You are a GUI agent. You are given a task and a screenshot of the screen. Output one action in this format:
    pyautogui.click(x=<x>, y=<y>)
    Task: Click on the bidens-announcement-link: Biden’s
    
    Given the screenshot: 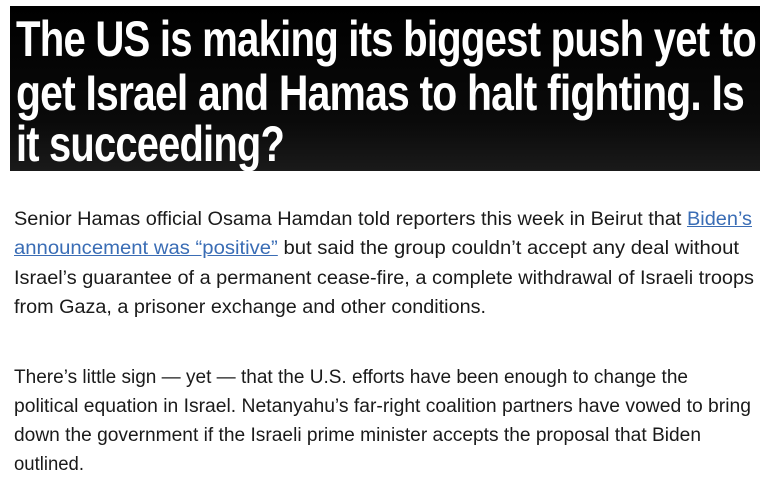 What is the action you would take?
    pyautogui.click(x=719, y=219)
    